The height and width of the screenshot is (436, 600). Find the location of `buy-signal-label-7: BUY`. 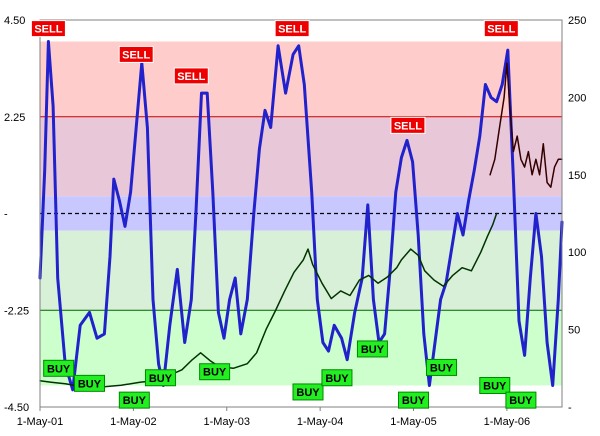

buy-signal-label-7: BUY is located at coordinates (90, 384).